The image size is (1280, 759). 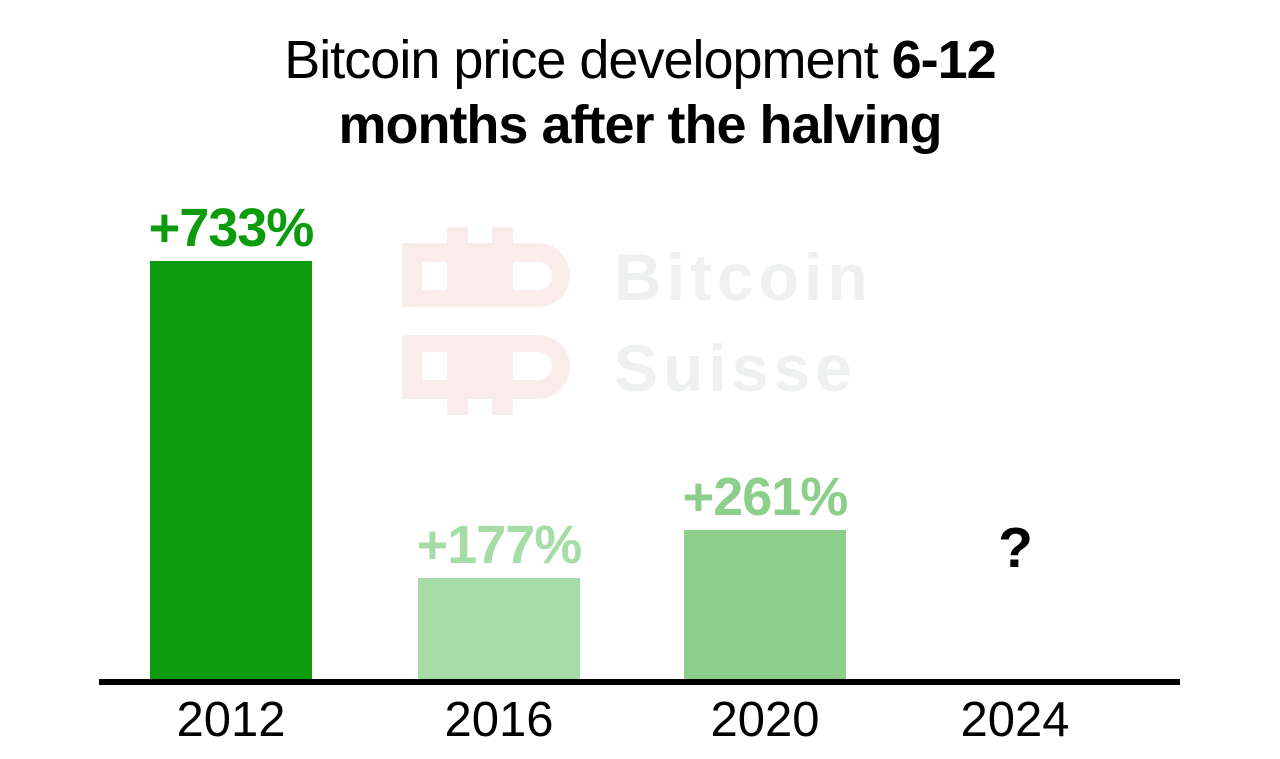 I want to click on bitcoin-suisse-wordmark: Bitcoin Suisse, so click(x=743, y=323).